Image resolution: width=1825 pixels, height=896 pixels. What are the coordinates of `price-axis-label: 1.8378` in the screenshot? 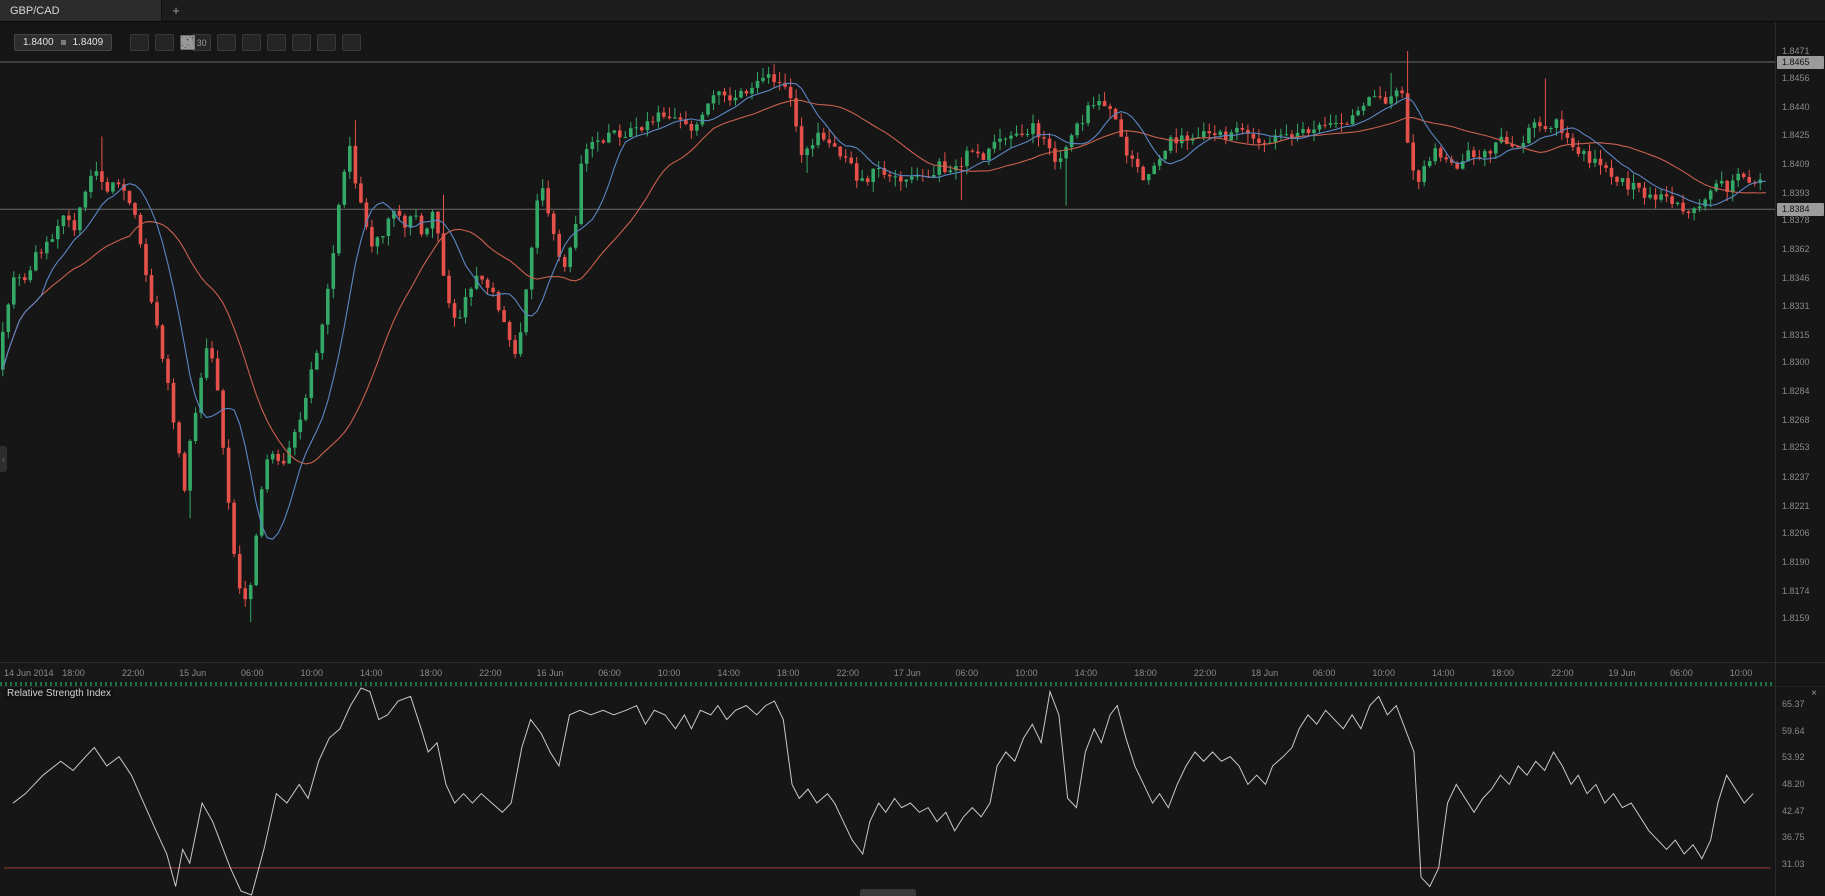 It's located at (1796, 220).